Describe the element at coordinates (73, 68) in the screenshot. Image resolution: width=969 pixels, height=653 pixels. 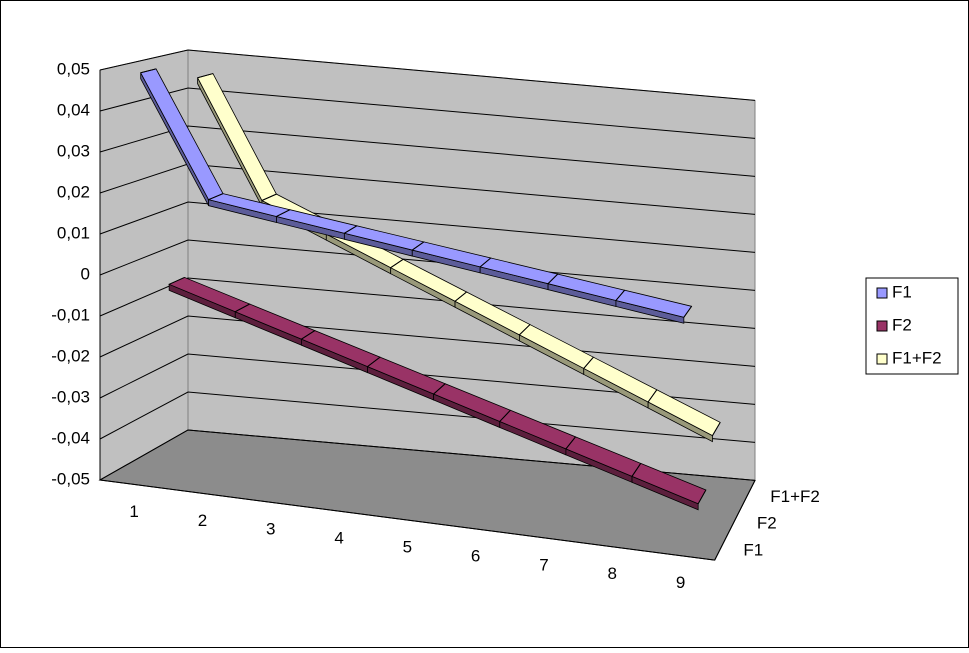
I see `y-tick-label: 0,05` at that location.